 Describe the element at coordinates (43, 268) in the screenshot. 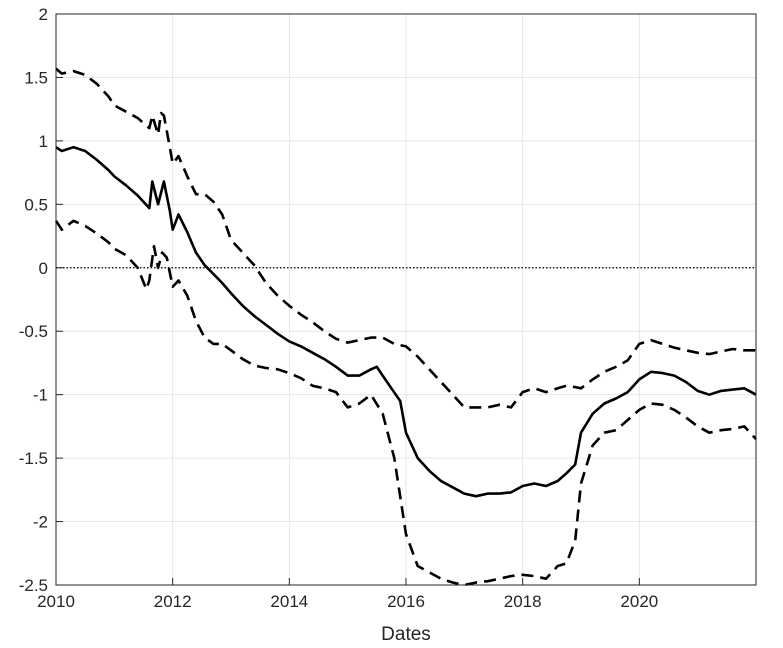

I see `y-tick-label: 0` at that location.